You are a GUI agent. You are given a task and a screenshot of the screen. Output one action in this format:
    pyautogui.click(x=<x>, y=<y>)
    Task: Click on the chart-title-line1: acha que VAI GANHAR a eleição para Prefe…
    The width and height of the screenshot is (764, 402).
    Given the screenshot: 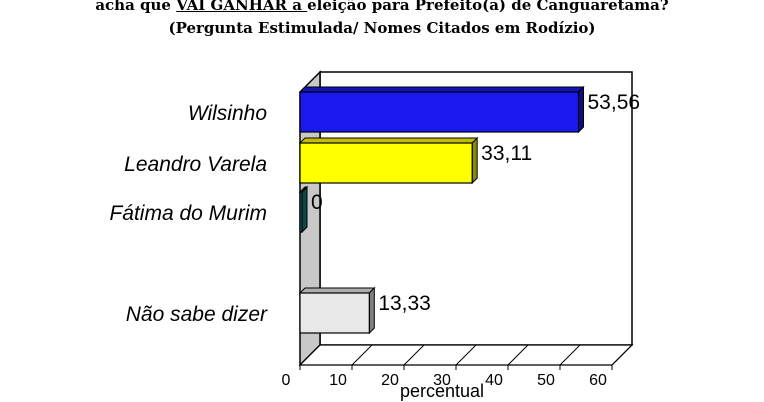 What is the action you would take?
    pyautogui.click(x=382, y=8)
    